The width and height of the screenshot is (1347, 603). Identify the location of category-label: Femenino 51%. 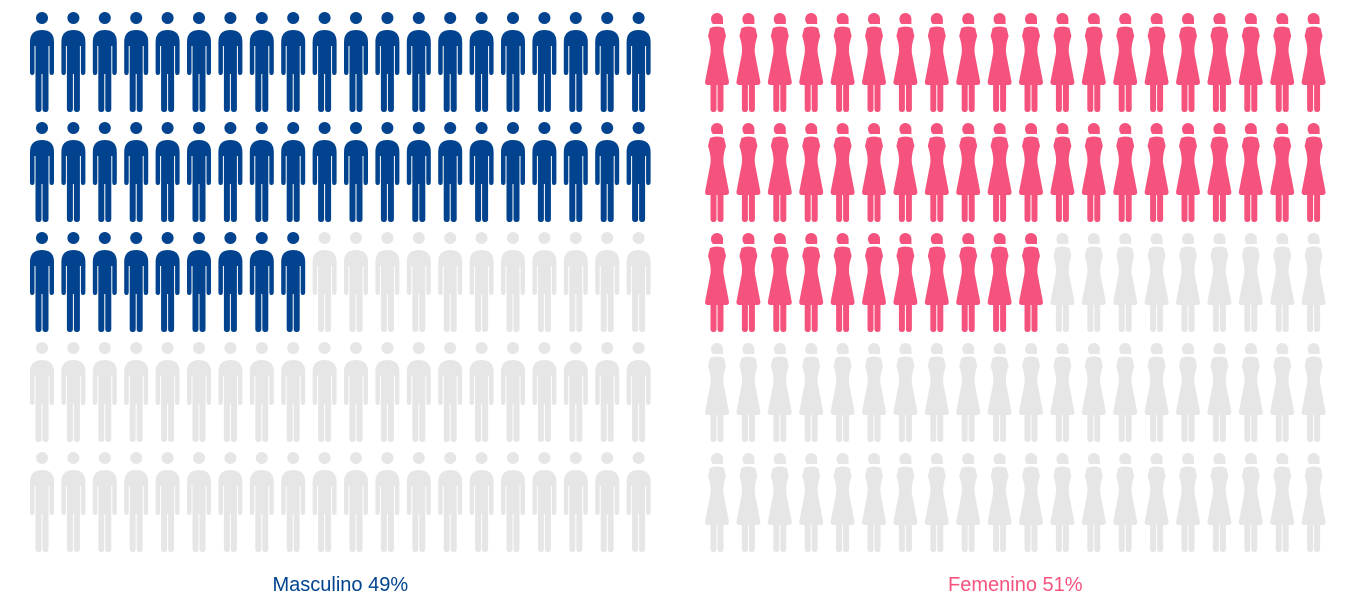
(1015, 585).